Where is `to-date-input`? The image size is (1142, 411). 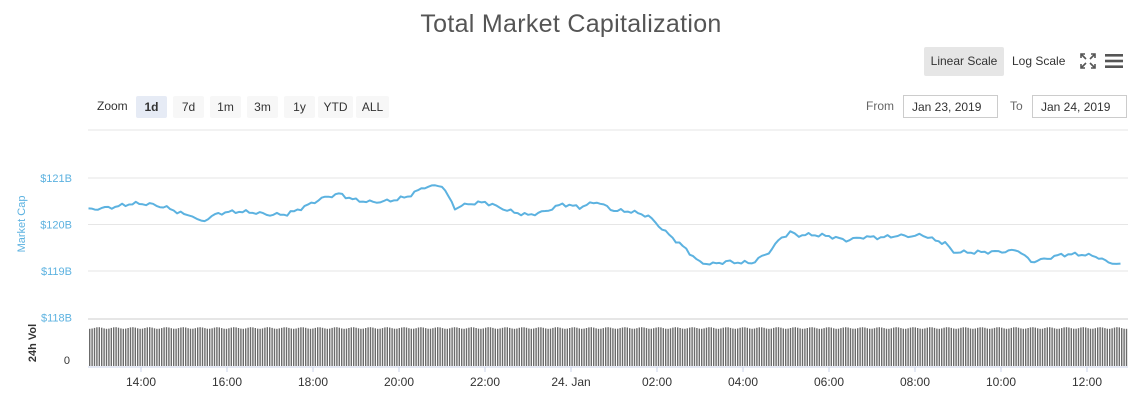
to-date-input is located at coordinates (1079, 106).